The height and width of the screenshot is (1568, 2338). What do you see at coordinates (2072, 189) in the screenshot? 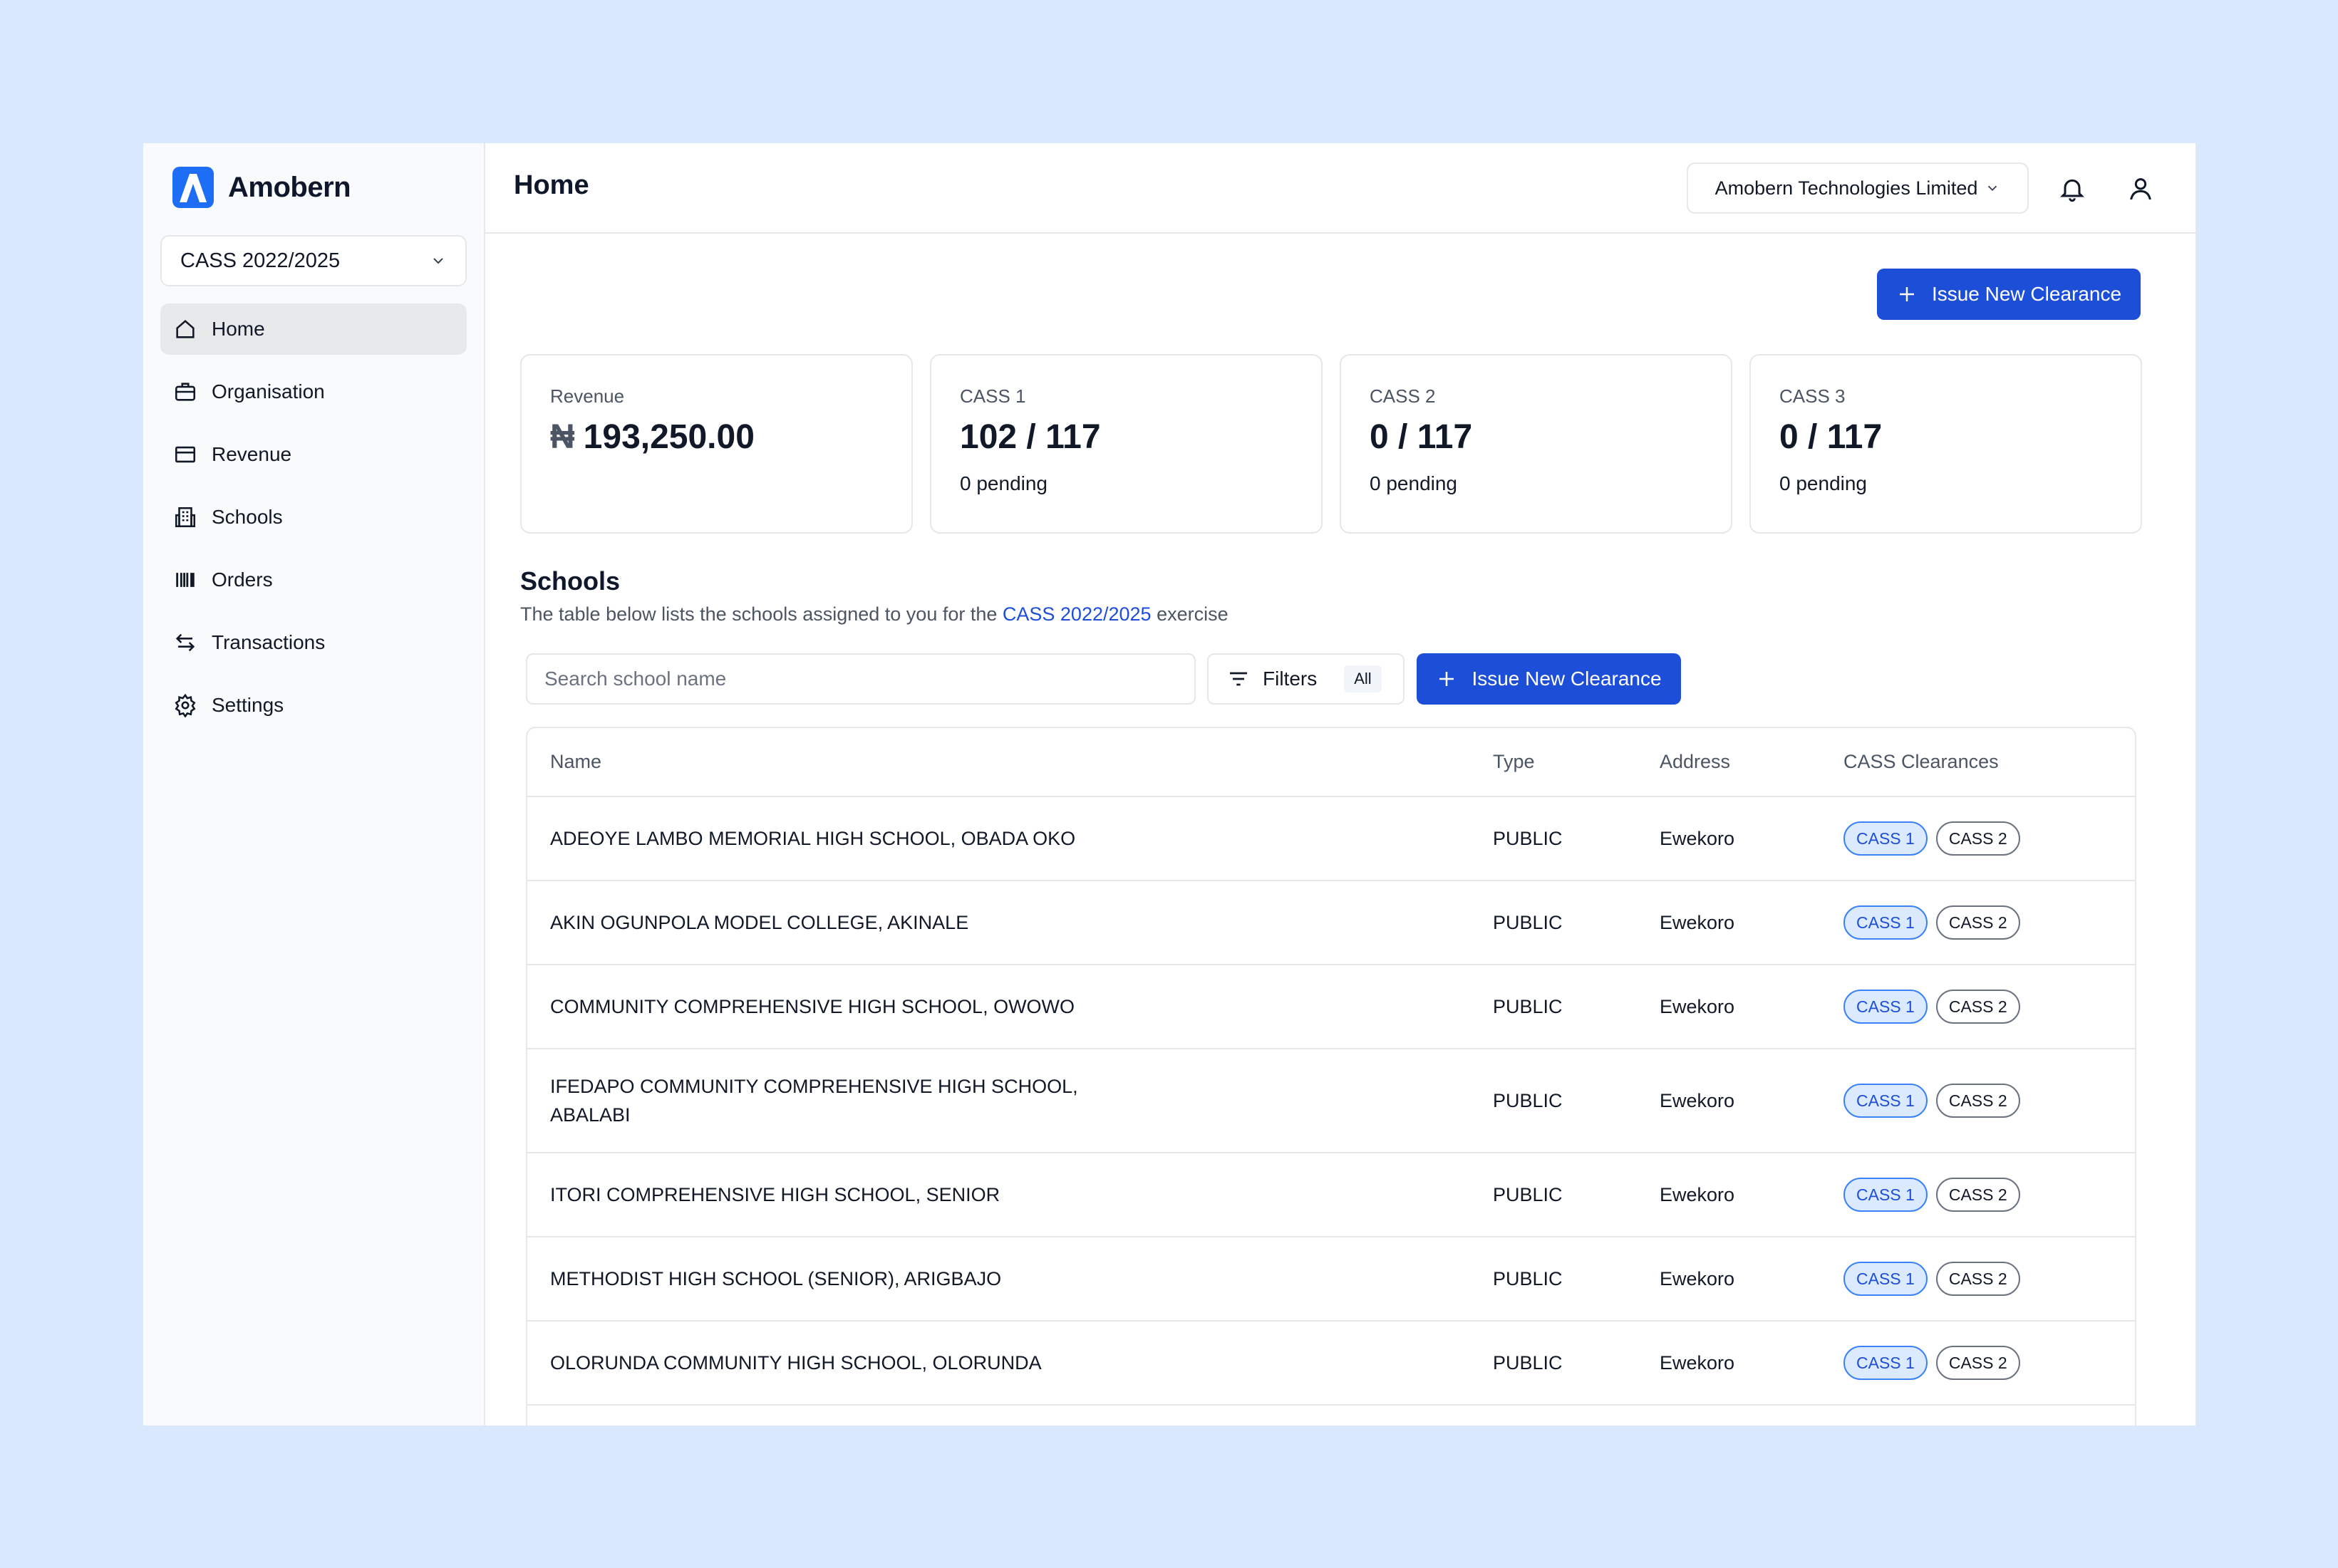
I see `bell-icon` at bounding box center [2072, 189].